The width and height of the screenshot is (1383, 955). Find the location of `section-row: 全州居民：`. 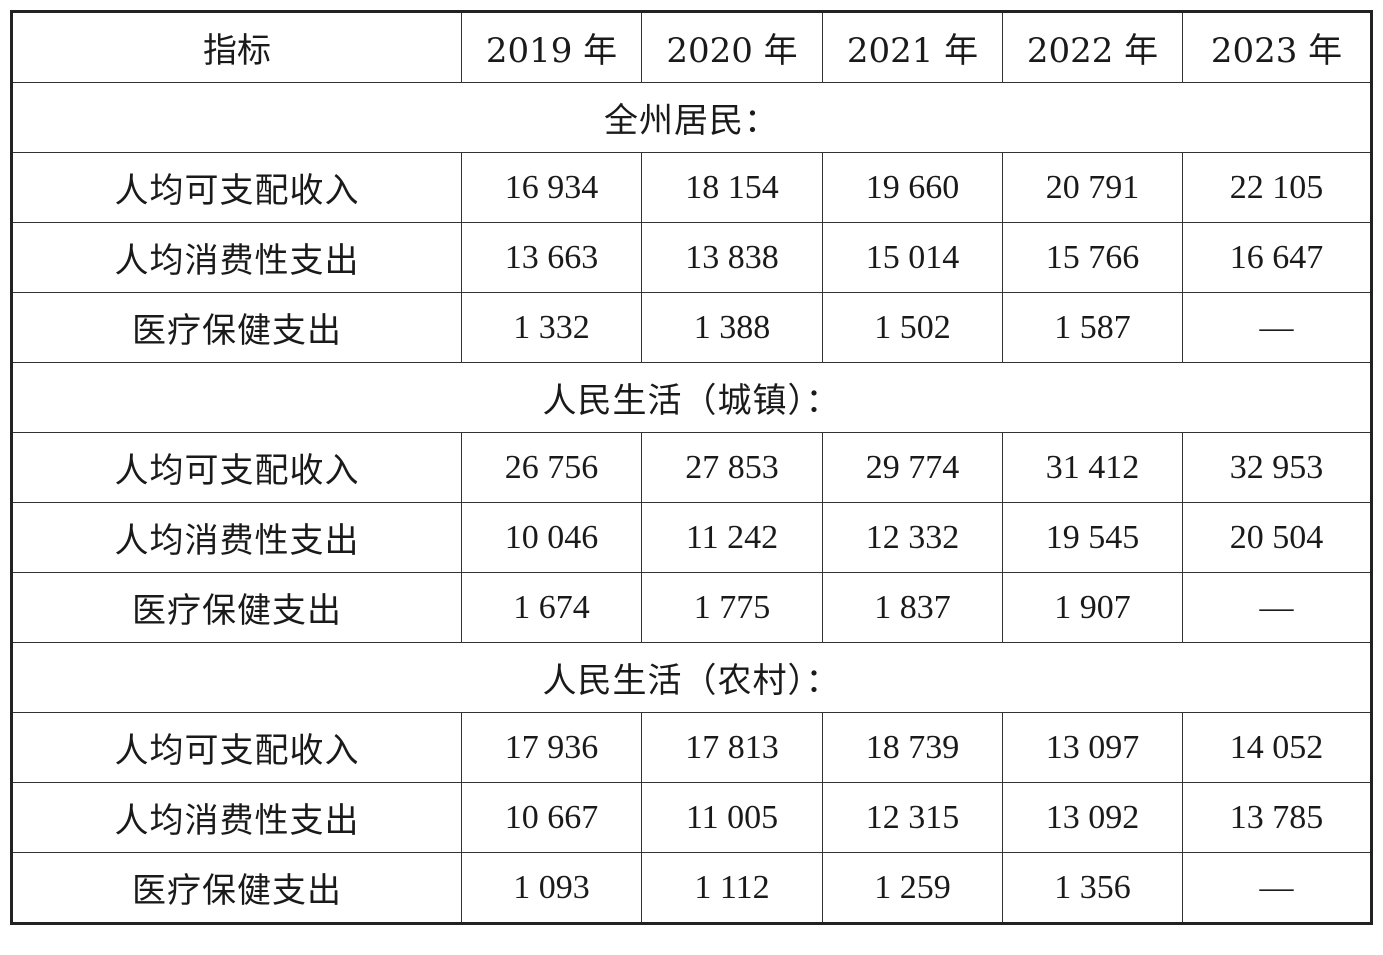

section-row: 全州居民： is located at coordinates (691, 117).